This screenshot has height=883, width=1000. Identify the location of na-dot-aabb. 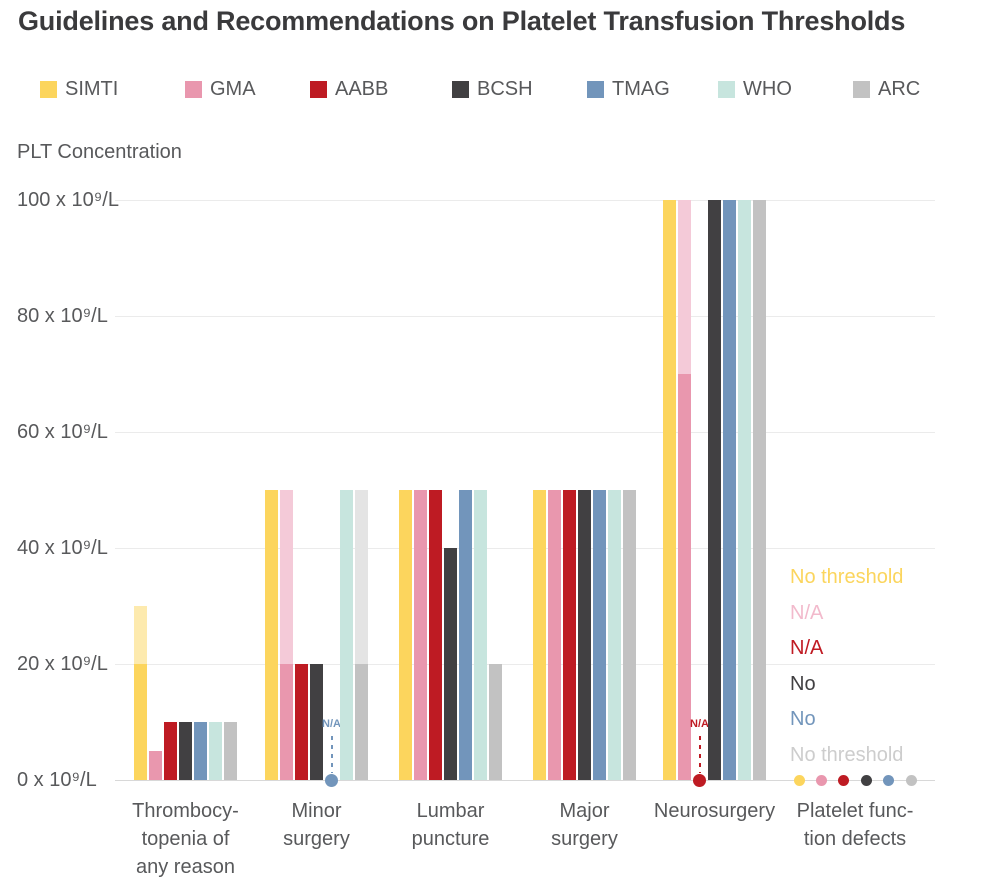
(699, 780).